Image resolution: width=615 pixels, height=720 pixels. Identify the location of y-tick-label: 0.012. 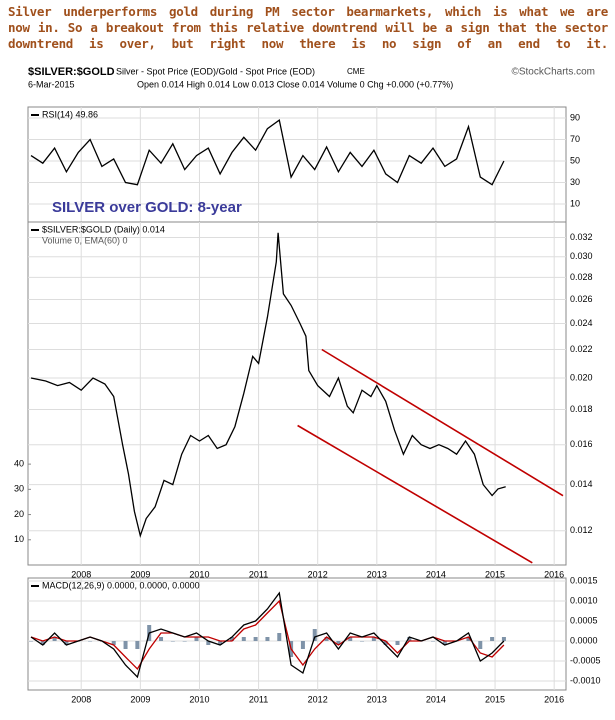
(581, 530).